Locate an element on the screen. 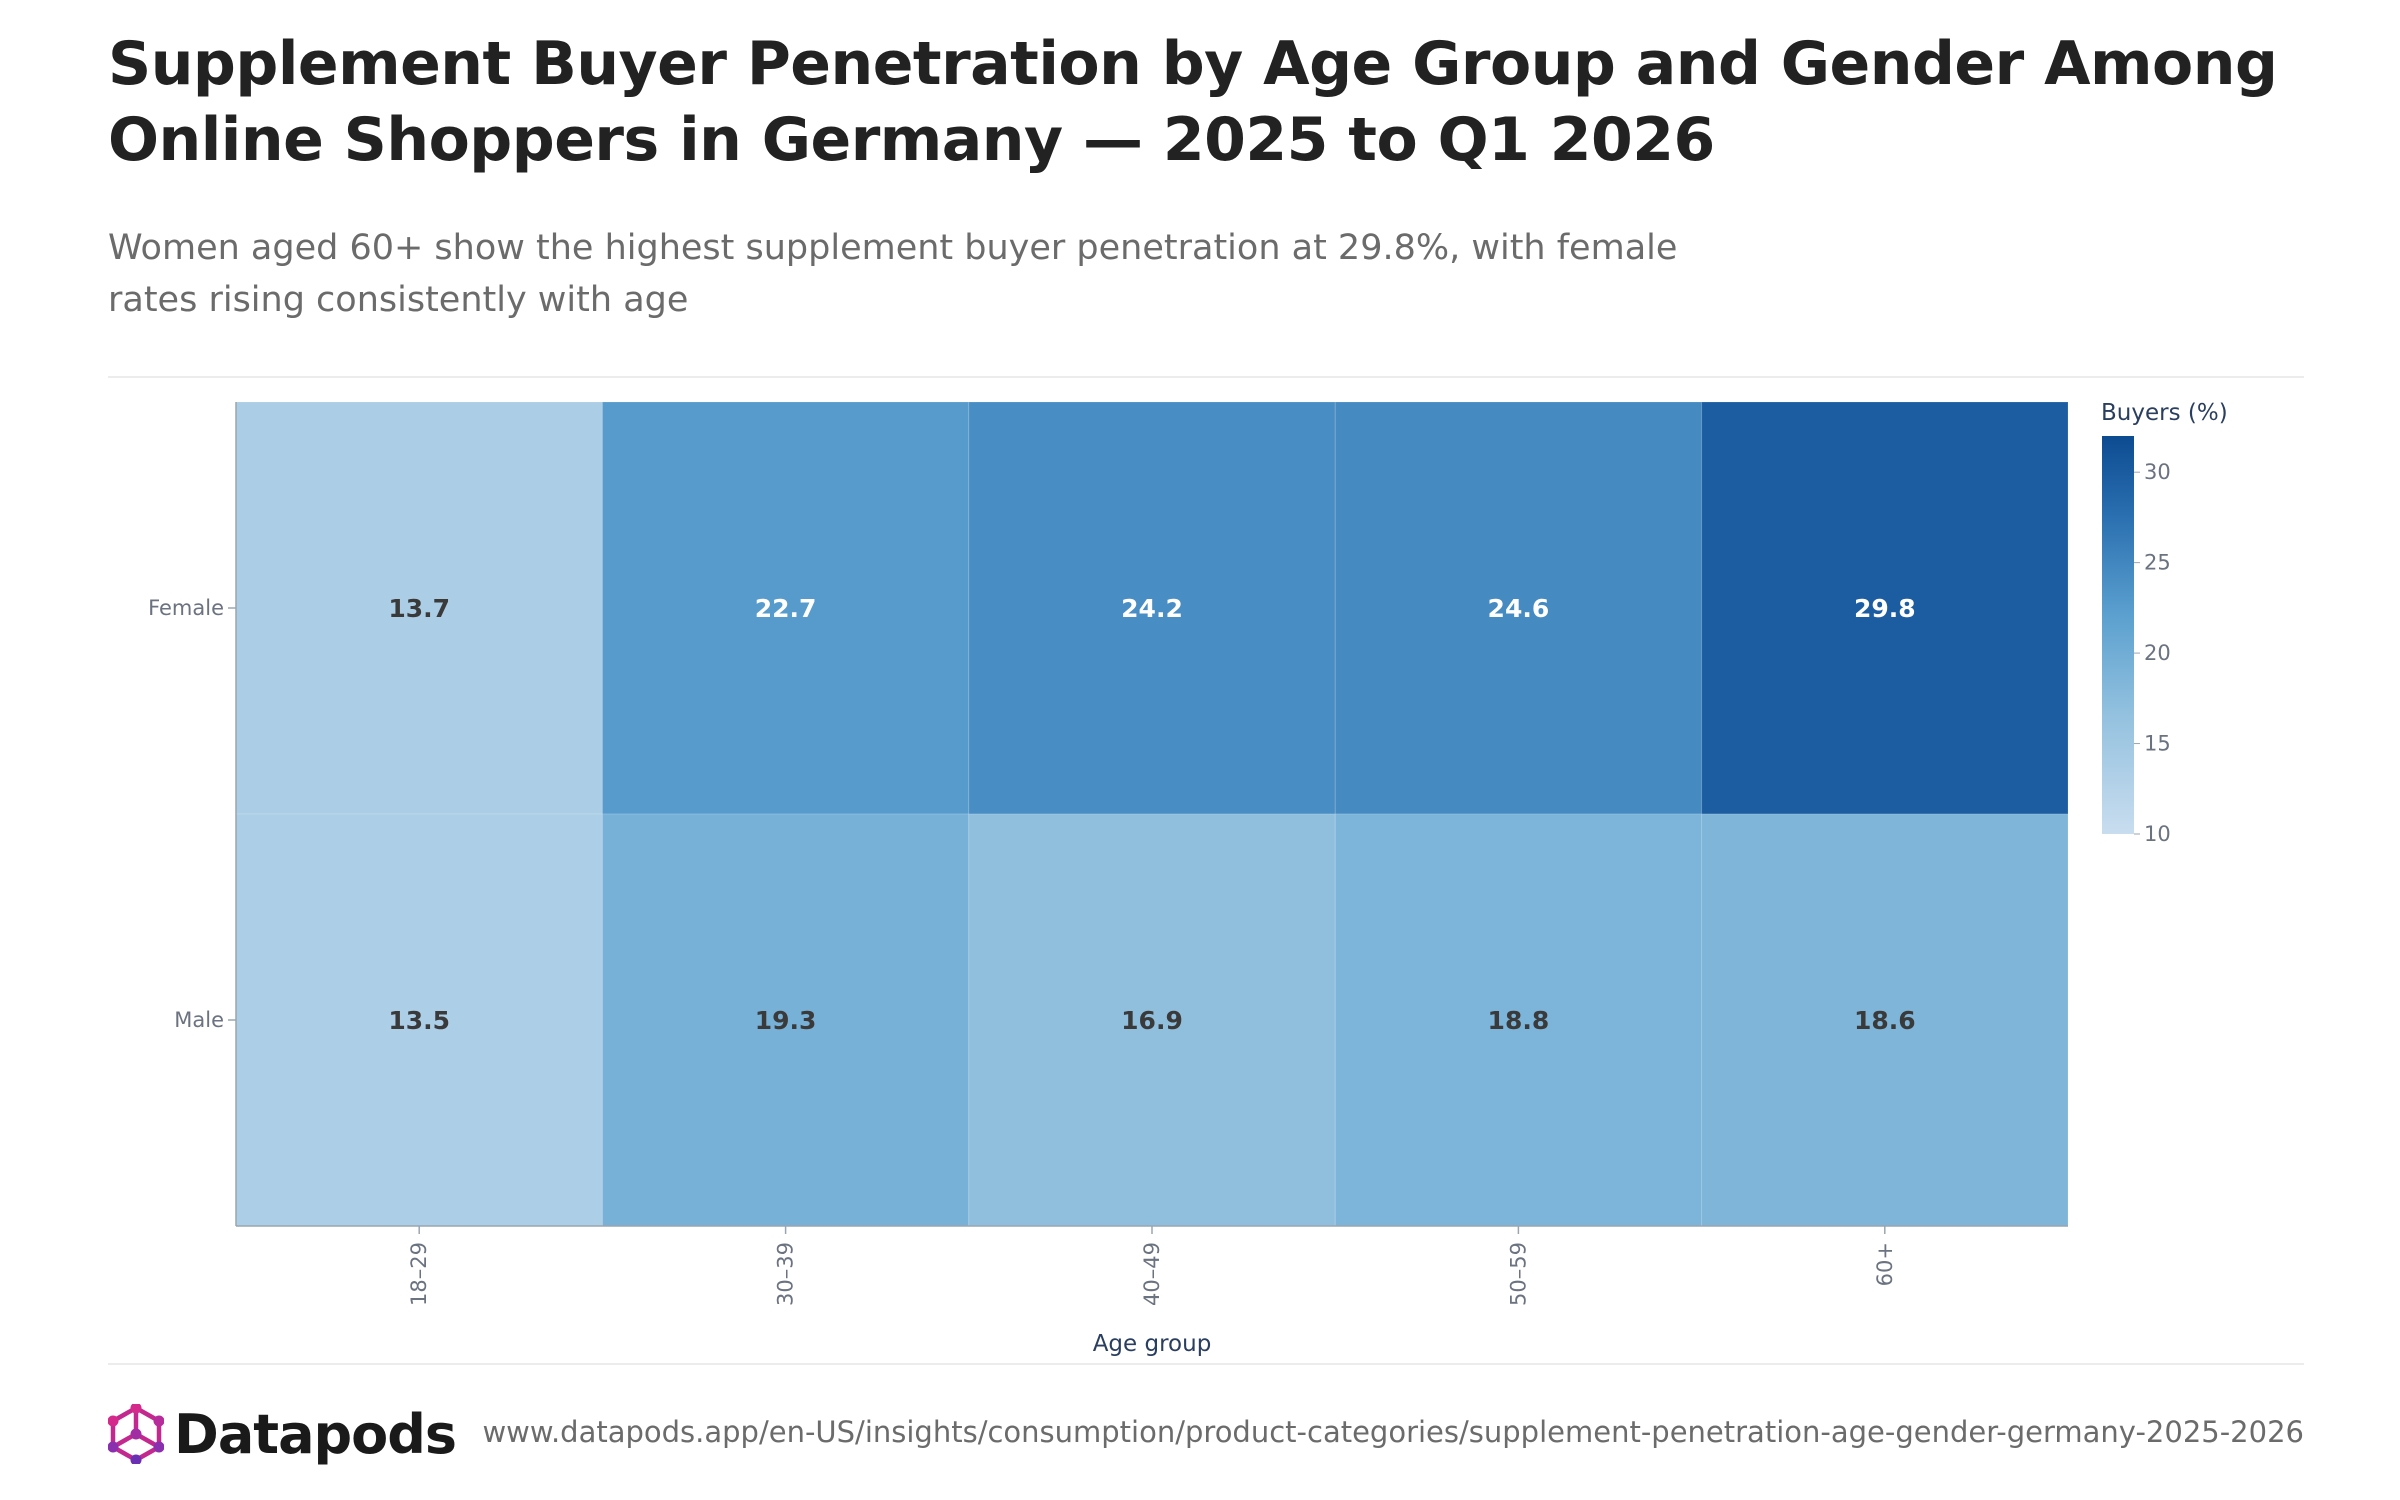 This screenshot has width=2400, height=1500. cell-value-label: 13.7 is located at coordinates (419, 608).